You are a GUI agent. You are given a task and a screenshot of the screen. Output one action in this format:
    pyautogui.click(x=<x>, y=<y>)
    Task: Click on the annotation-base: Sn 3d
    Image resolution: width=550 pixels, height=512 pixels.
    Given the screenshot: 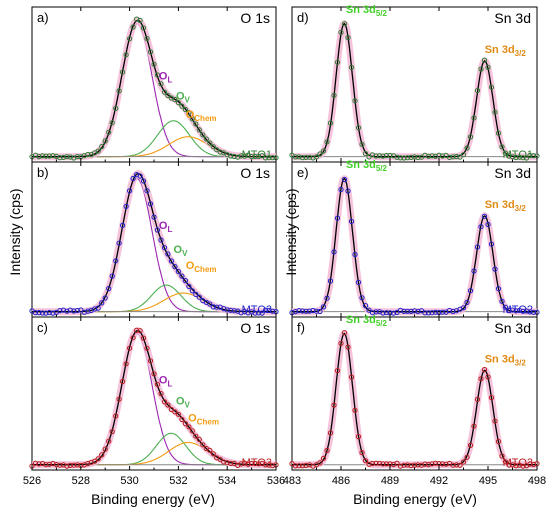 What is the action you would take?
    pyautogui.click(x=500, y=359)
    